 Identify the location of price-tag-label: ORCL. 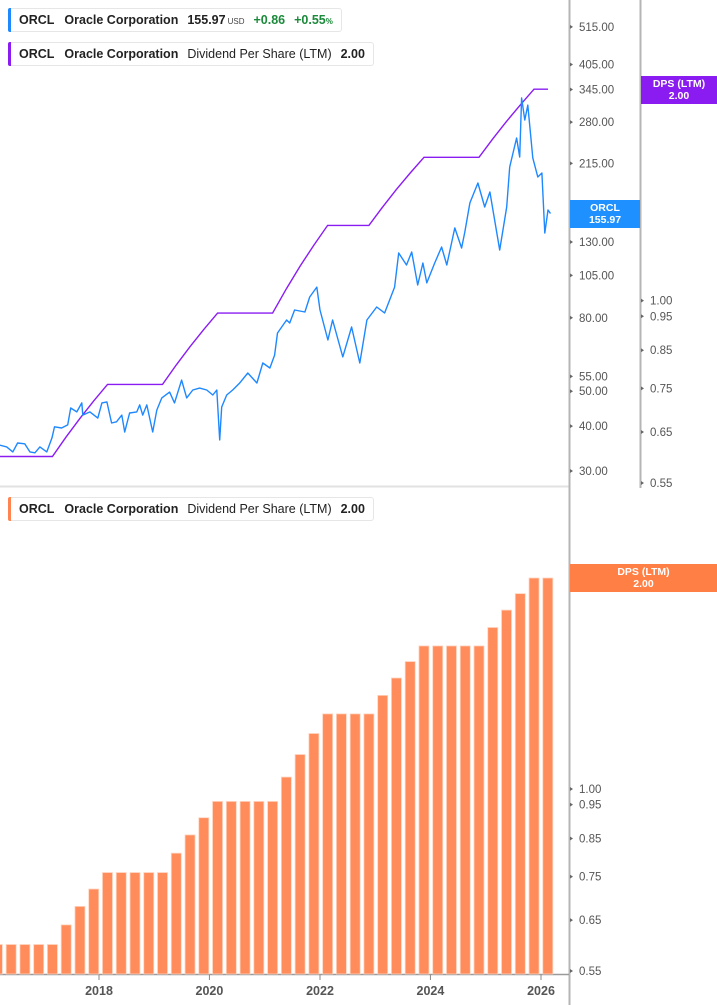
(605, 208).